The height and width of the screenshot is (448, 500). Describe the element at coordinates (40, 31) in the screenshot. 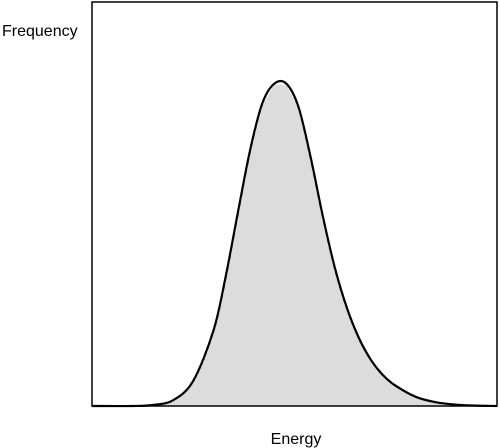

I see `y-axis-label: Frequency` at that location.